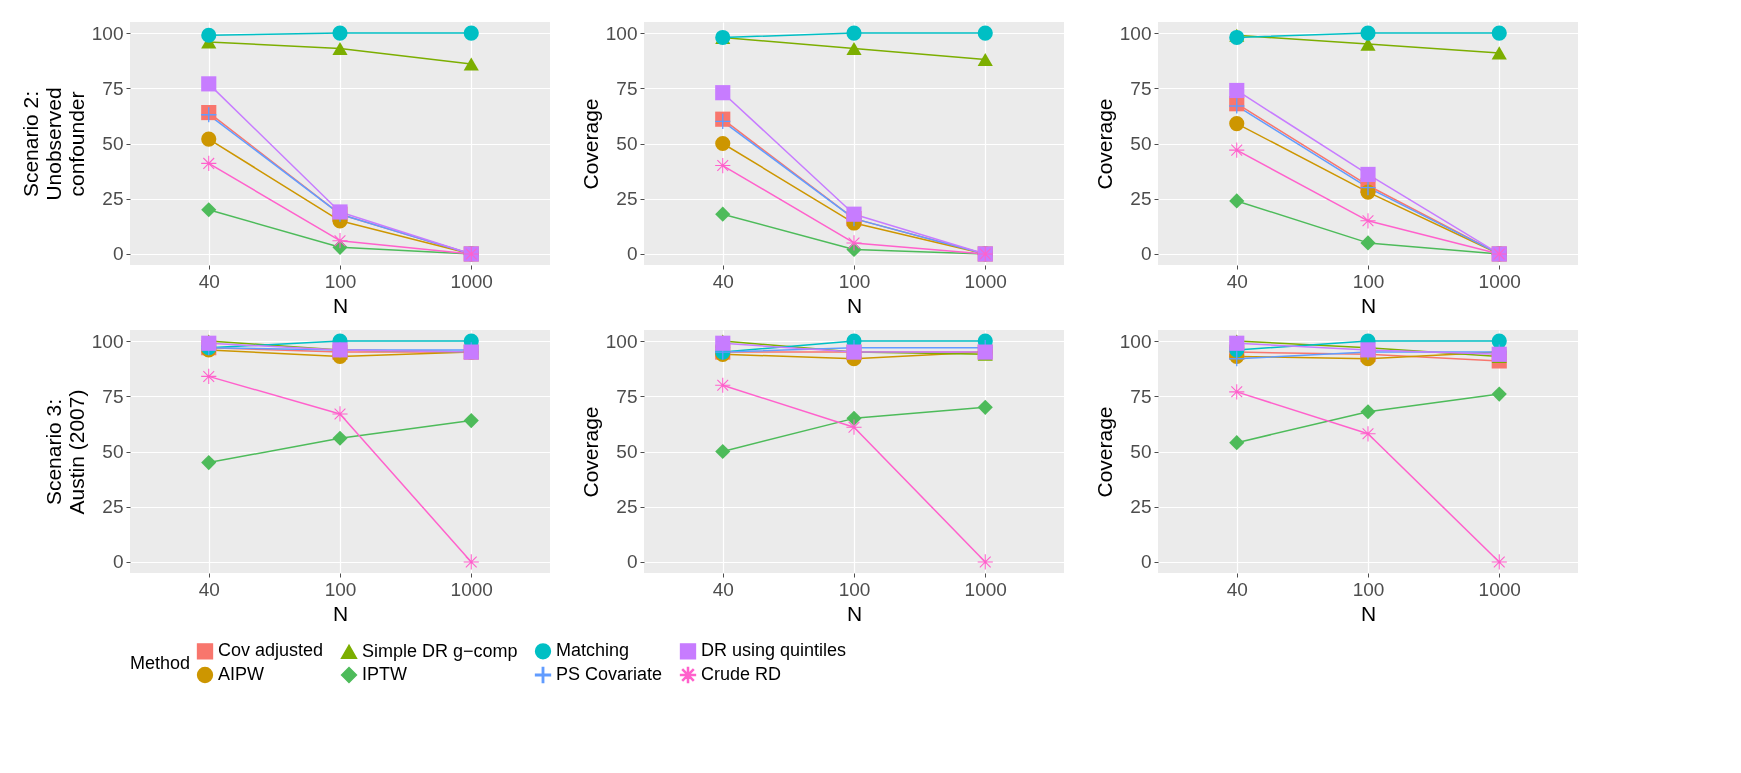 The image size is (1741, 773). What do you see at coordinates (593, 650) in the screenshot?
I see `legend-label: Matching` at bounding box center [593, 650].